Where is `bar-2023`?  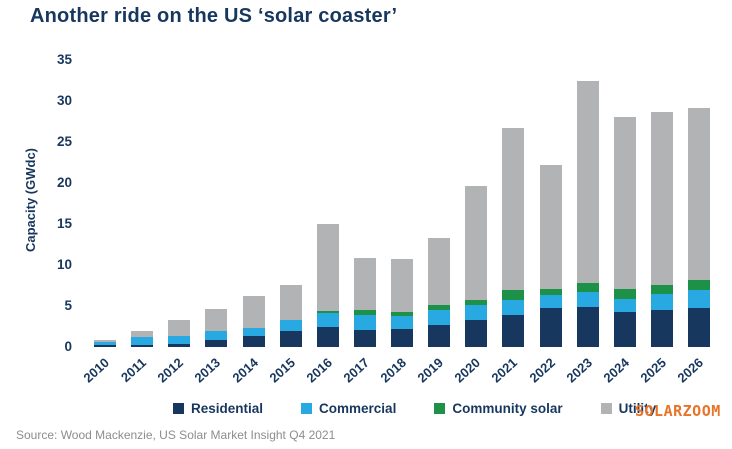
bar-2023 is located at coordinates (587, 214).